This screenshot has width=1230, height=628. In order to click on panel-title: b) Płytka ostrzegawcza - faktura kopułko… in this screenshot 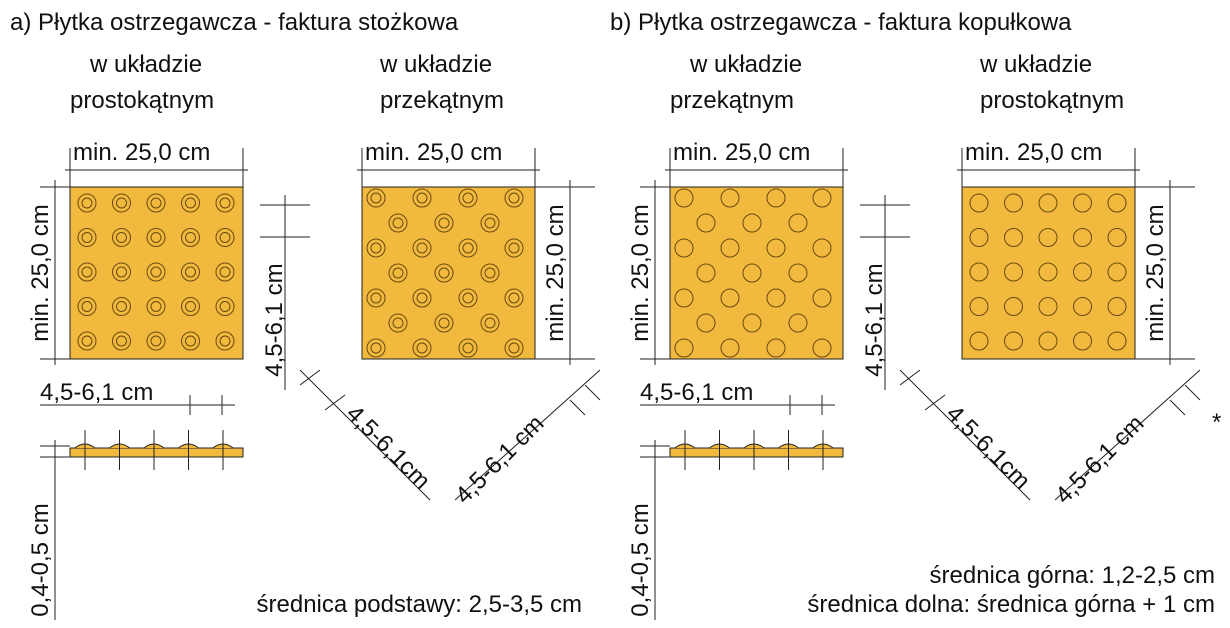, I will do `click(841, 22)`.